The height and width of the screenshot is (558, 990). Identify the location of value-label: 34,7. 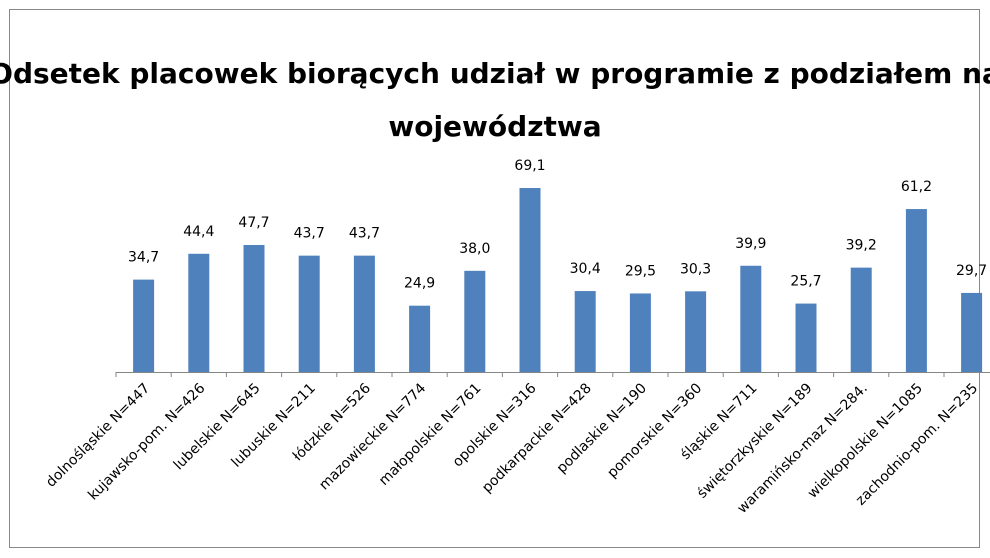
(143, 258).